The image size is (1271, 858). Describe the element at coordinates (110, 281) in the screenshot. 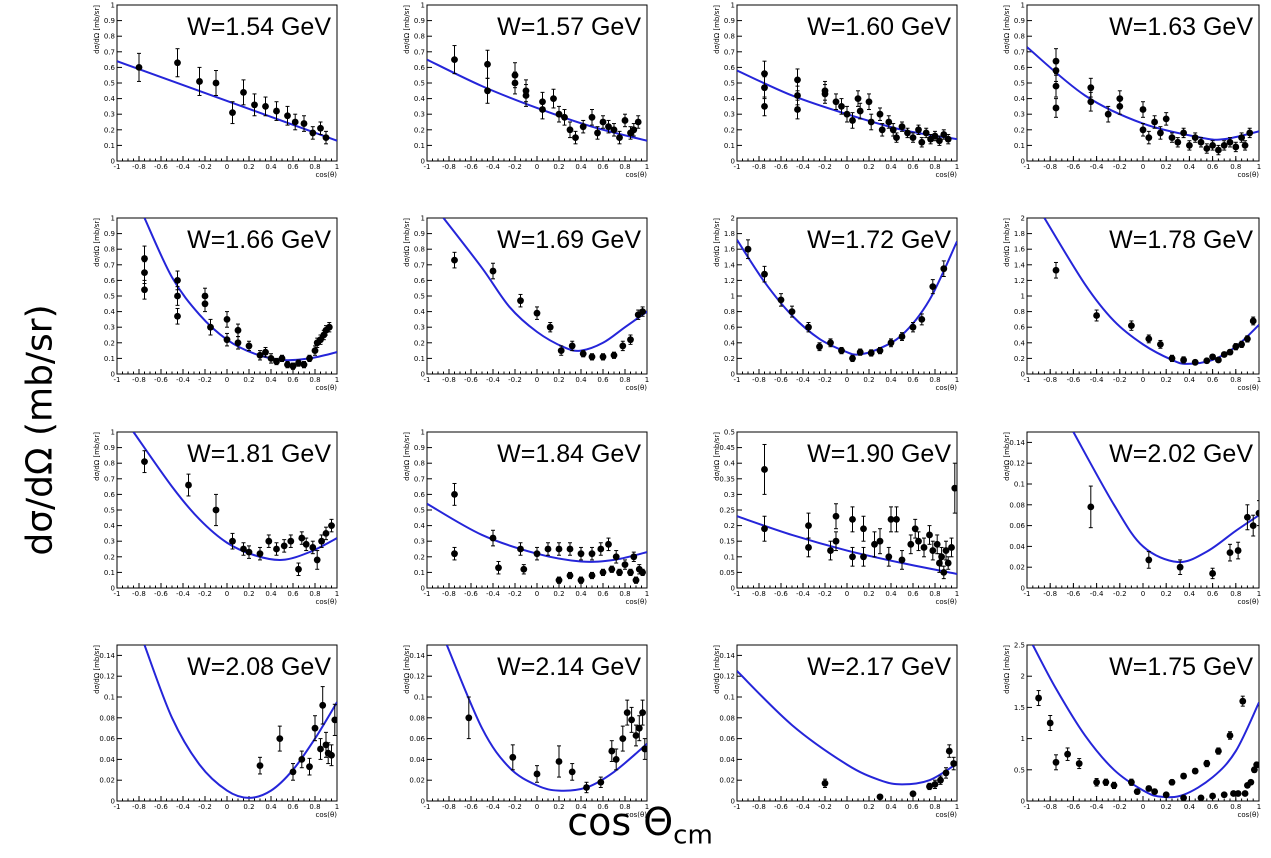

I see `y-tick-label: 0.6` at that location.